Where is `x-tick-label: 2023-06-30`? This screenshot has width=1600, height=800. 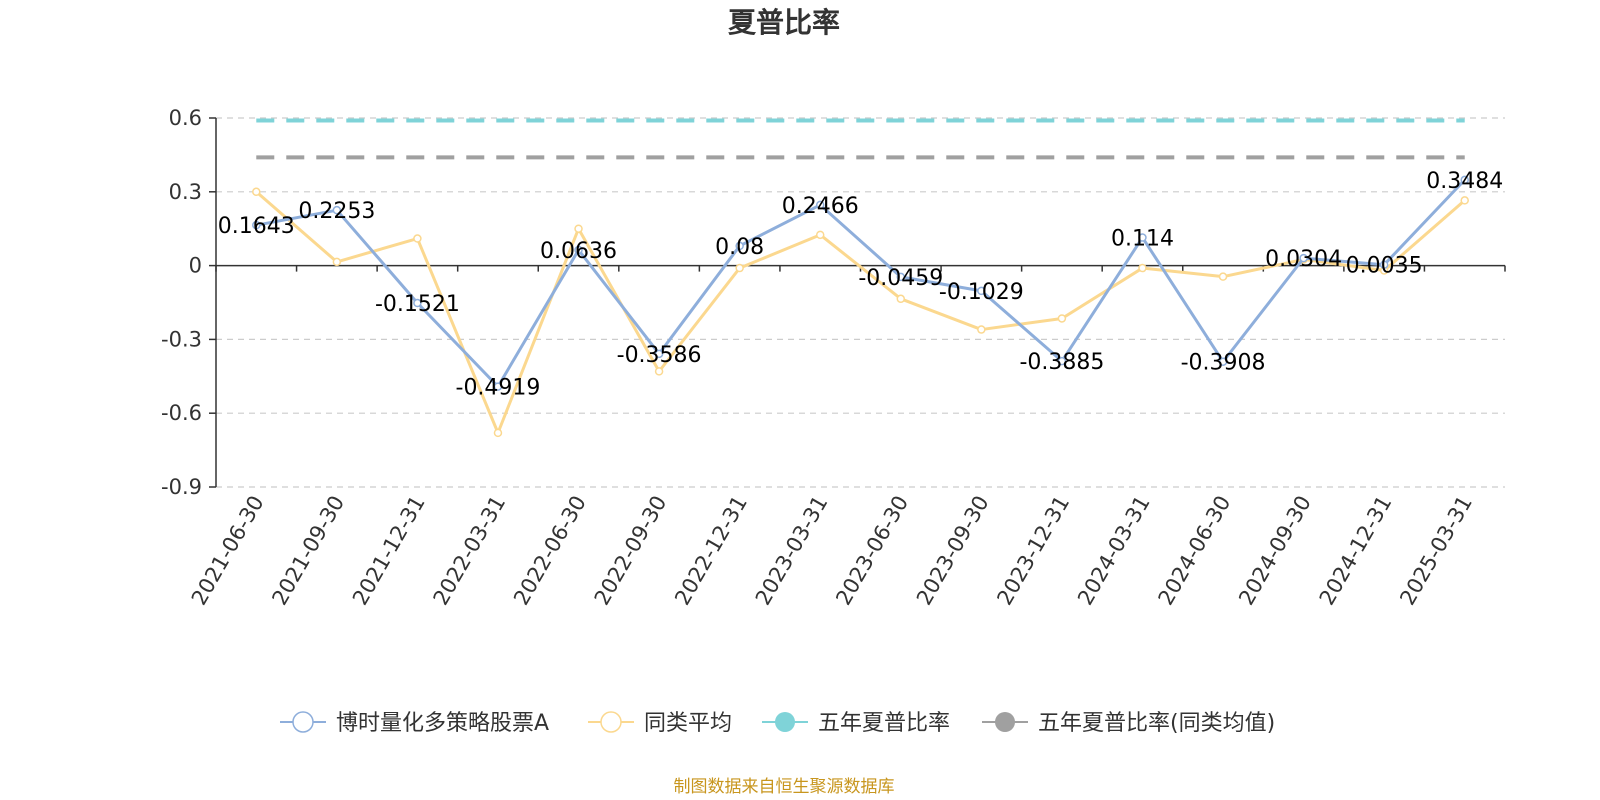
x-tick-label: 2023-06-30 is located at coordinates (872, 551).